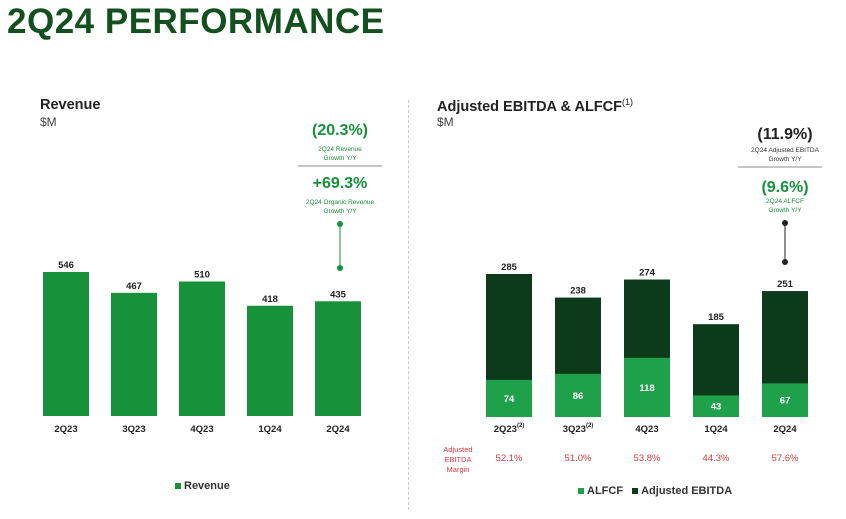 This screenshot has height=519, width=846. Describe the element at coordinates (785, 159) in the screenshot. I see `annotation-ebitda-growth-caption2: Growth Y/Y` at that location.